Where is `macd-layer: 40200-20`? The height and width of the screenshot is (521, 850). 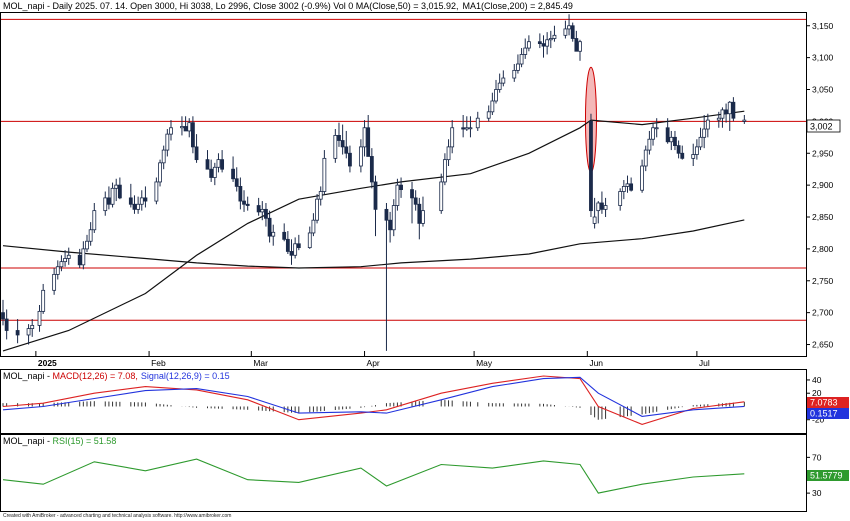 macd-layer: 40200-20 is located at coordinates (413, 400).